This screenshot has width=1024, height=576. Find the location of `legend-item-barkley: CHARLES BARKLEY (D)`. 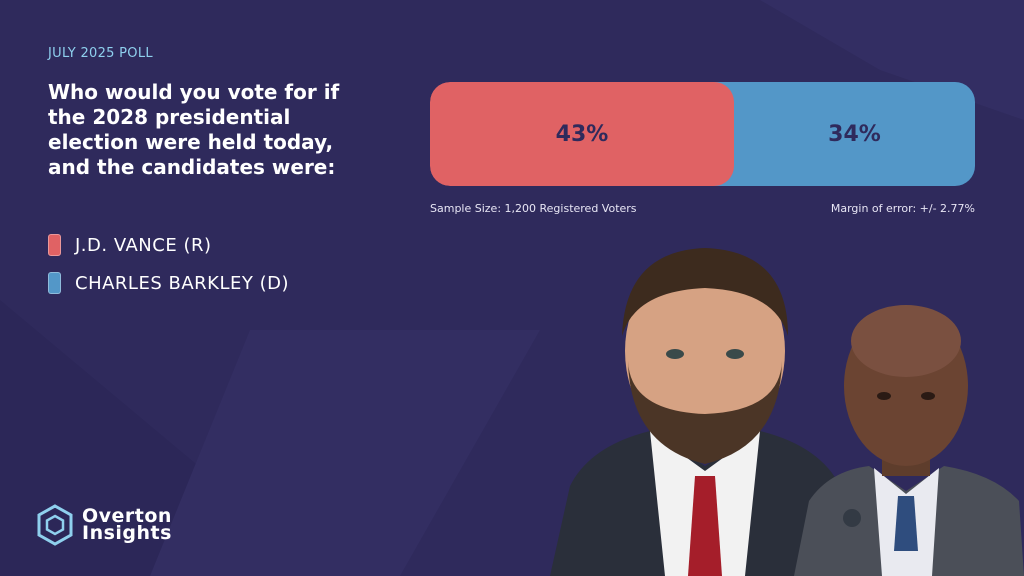

legend-item-barkley: CHARLES BARKLEY (D) is located at coordinates (168, 283).